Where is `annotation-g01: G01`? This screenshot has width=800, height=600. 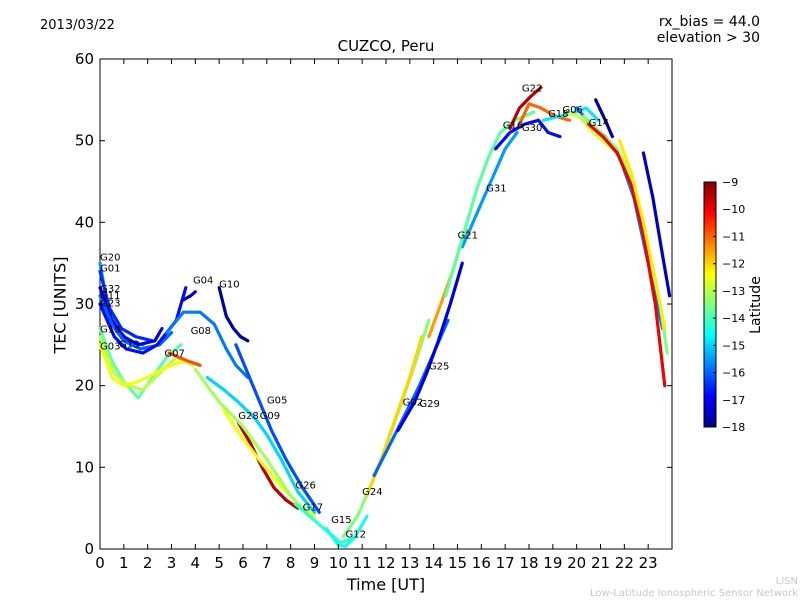 annotation-g01: G01 is located at coordinates (110, 268).